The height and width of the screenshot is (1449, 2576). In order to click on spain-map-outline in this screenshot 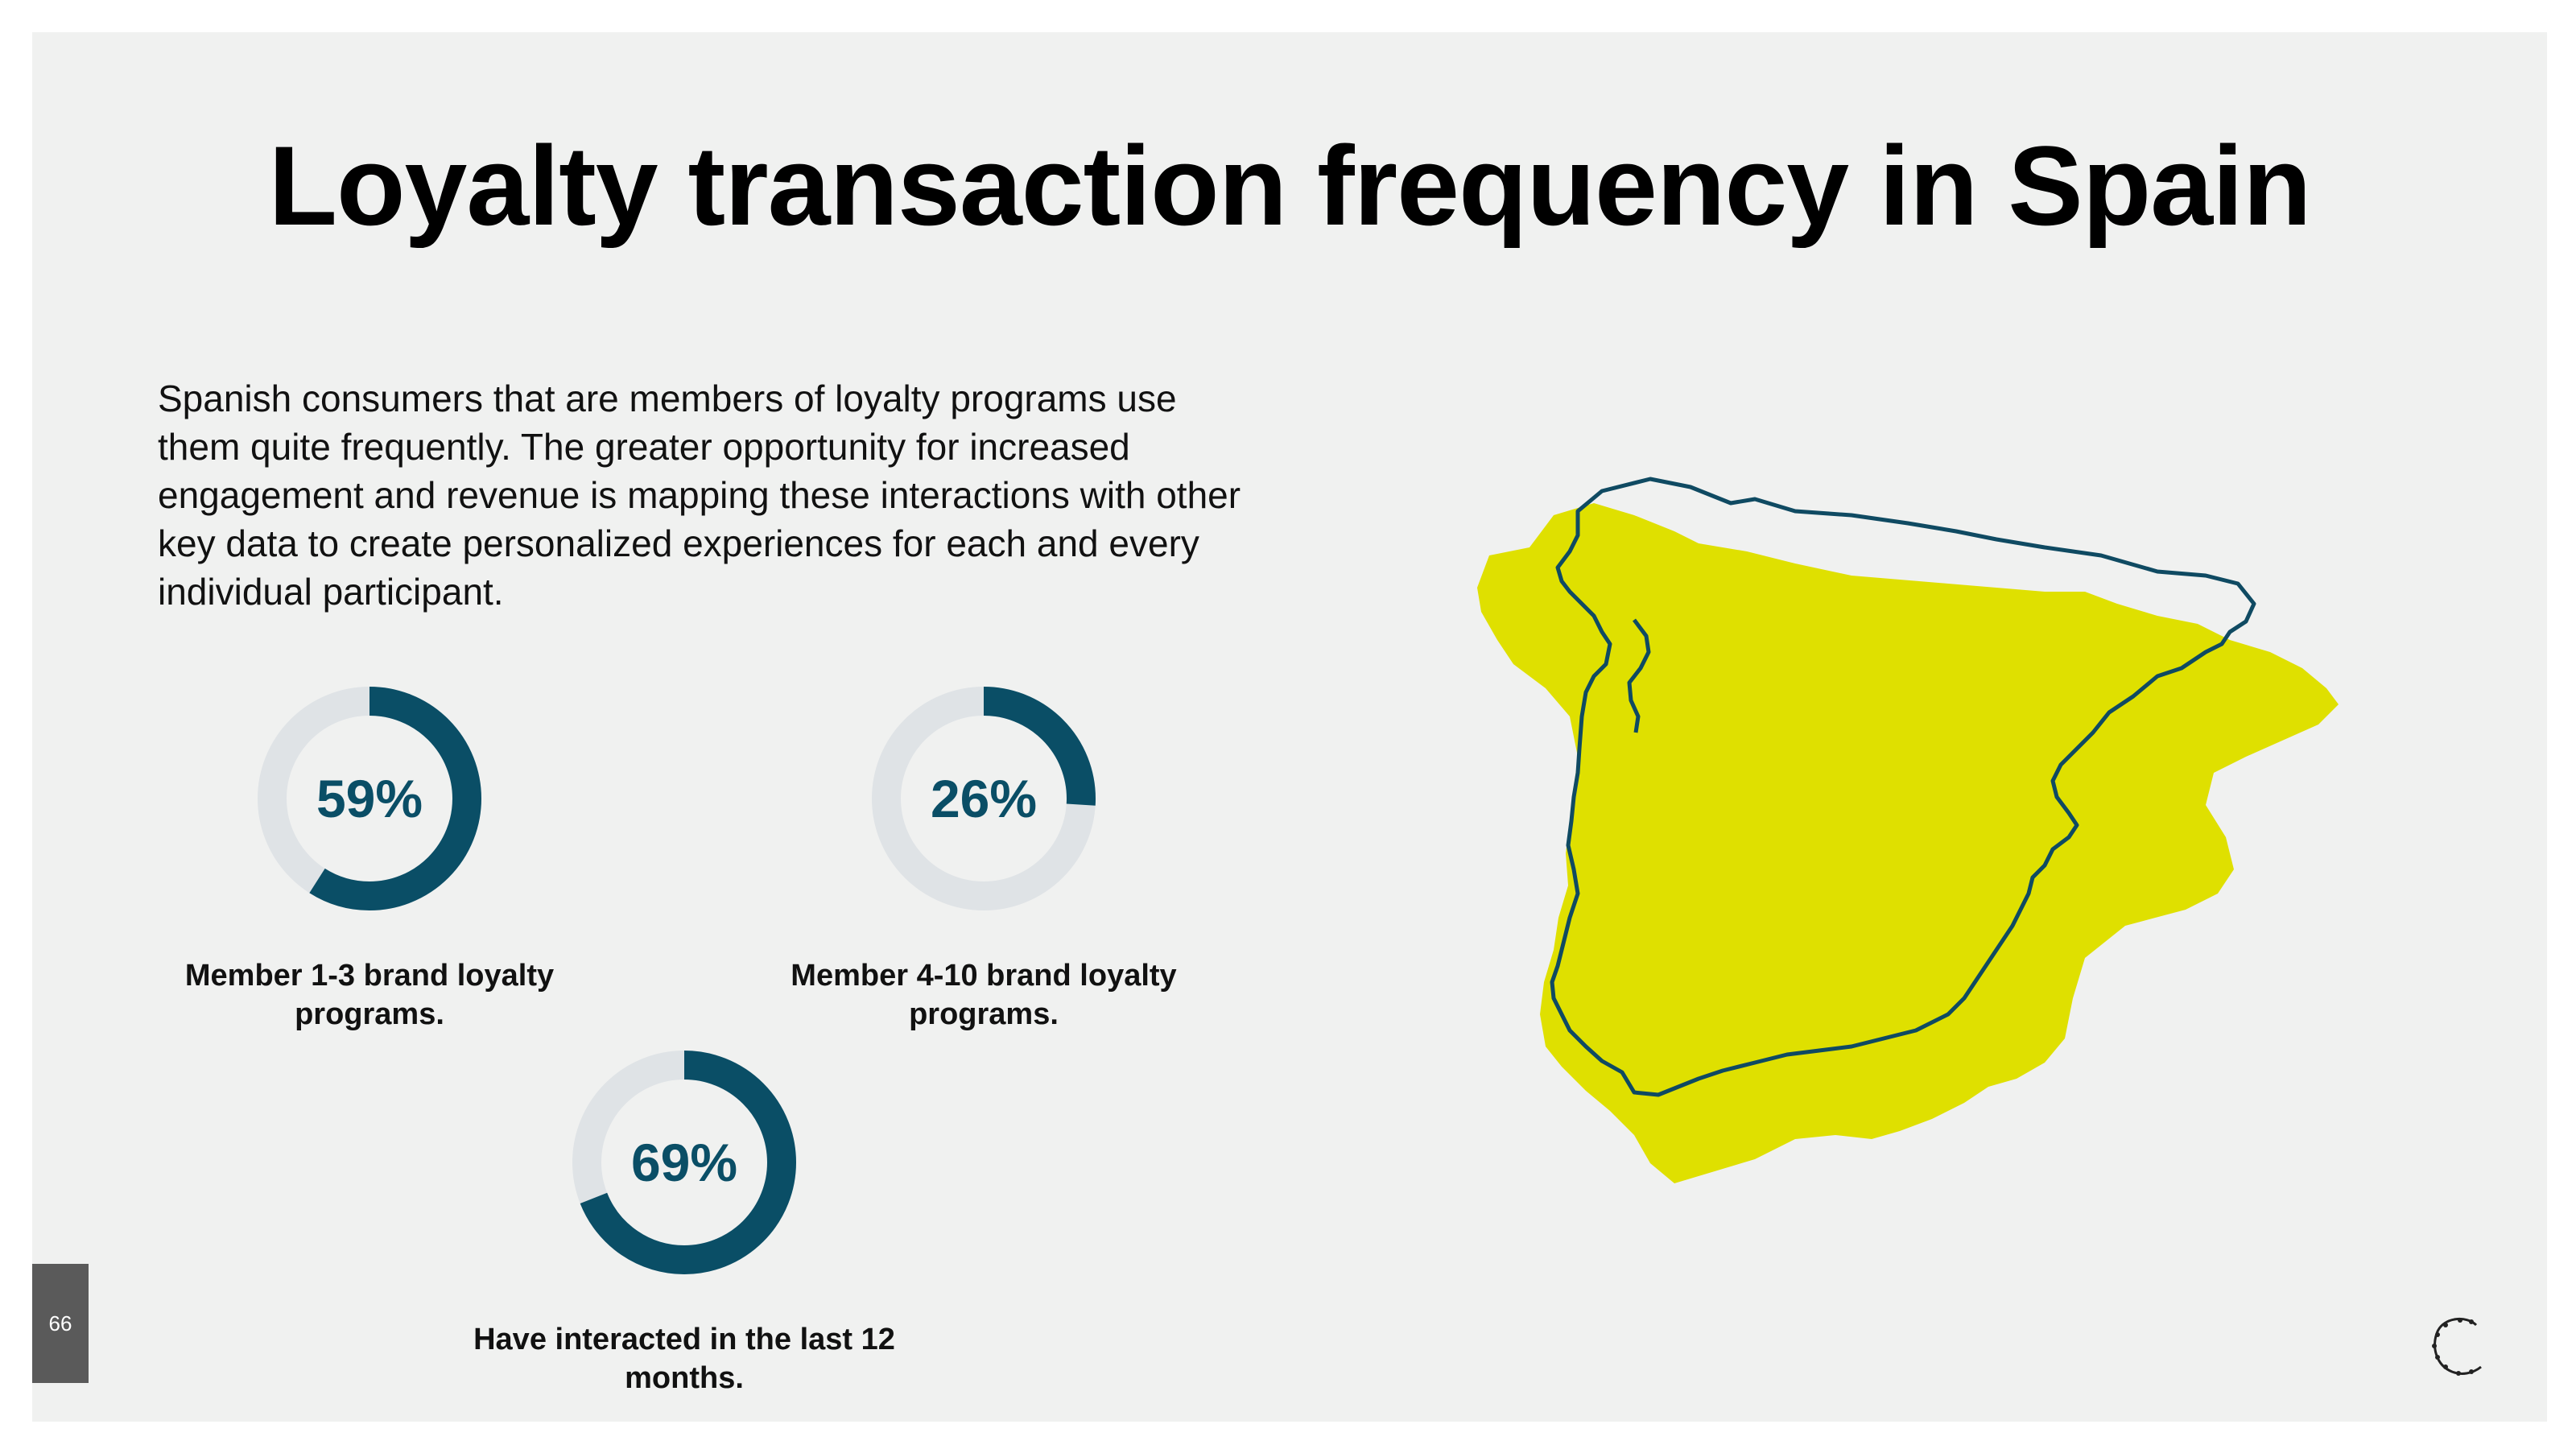, I will do `click(1903, 787)`.